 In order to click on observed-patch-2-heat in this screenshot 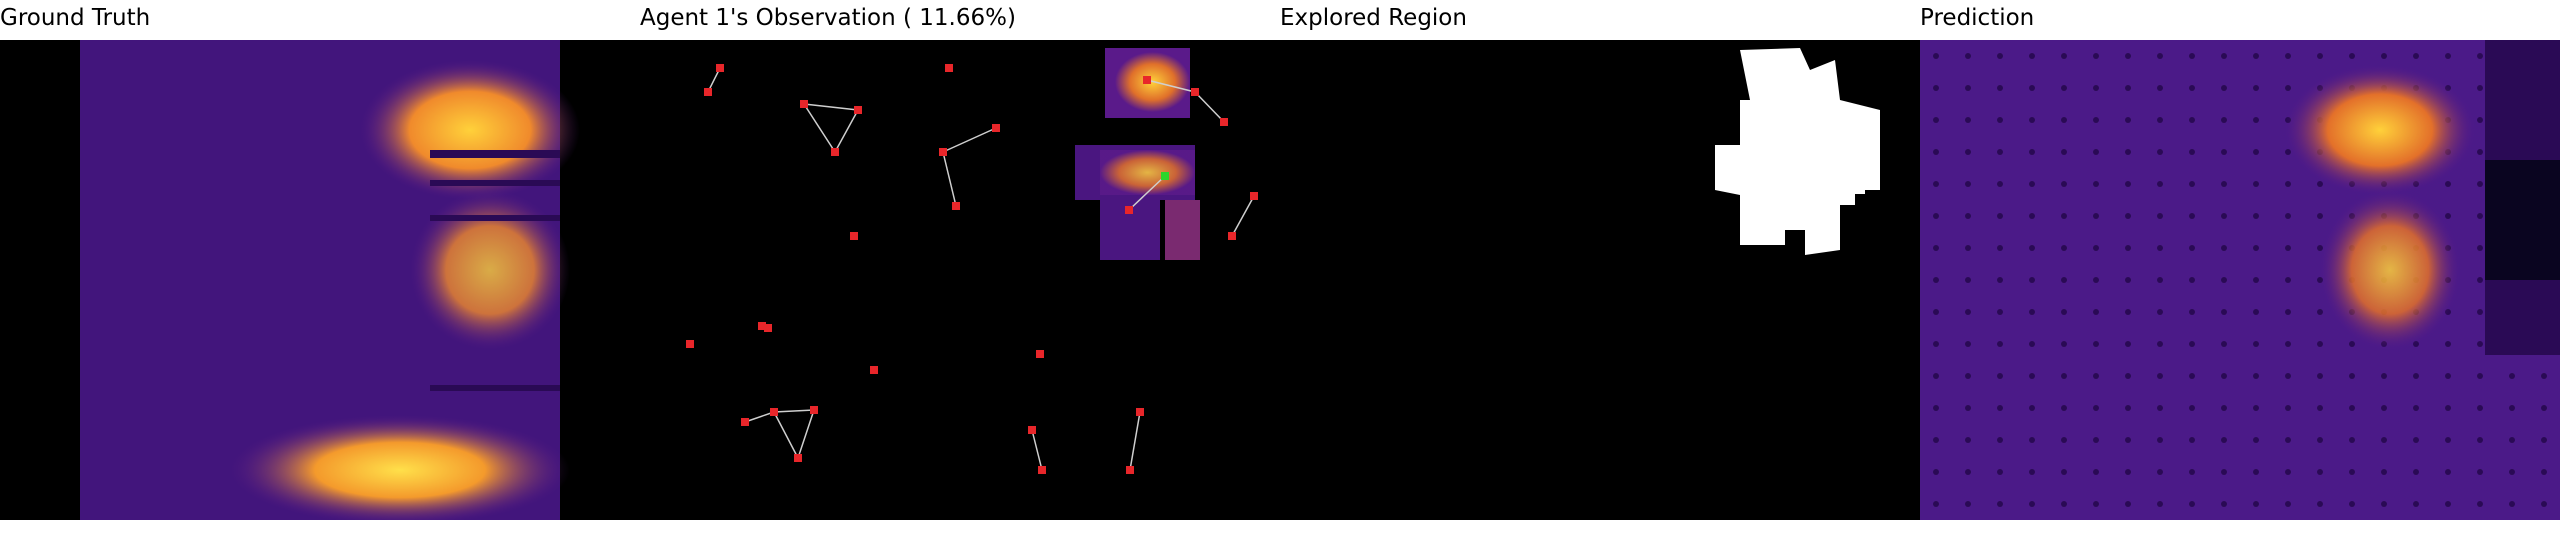, I will do `click(1147, 172)`.